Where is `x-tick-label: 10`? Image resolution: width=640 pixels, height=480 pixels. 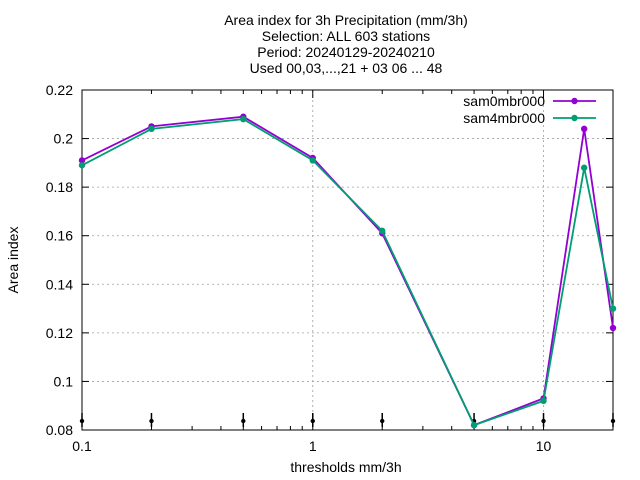 x-tick-label: 10 is located at coordinates (544, 446).